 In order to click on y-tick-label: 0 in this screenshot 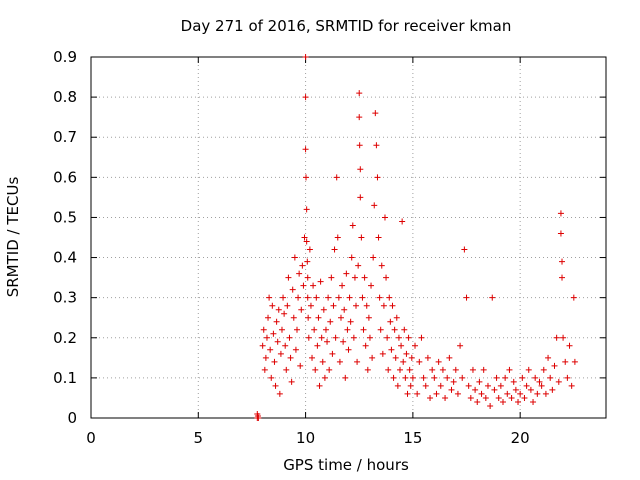, I will do `click(72, 418)`.